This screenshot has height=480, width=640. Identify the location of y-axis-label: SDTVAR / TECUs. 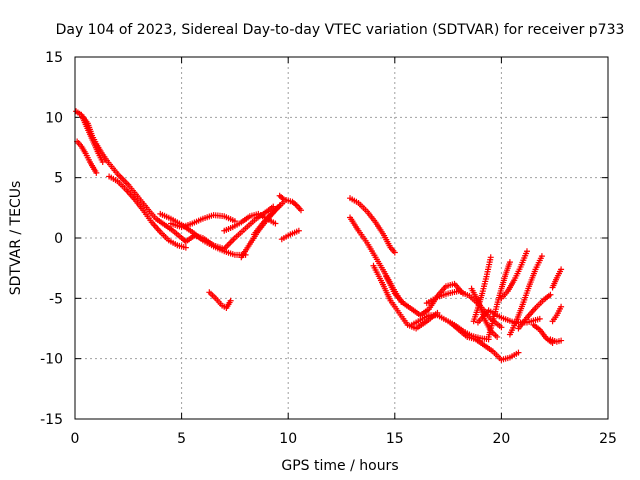
(16, 238).